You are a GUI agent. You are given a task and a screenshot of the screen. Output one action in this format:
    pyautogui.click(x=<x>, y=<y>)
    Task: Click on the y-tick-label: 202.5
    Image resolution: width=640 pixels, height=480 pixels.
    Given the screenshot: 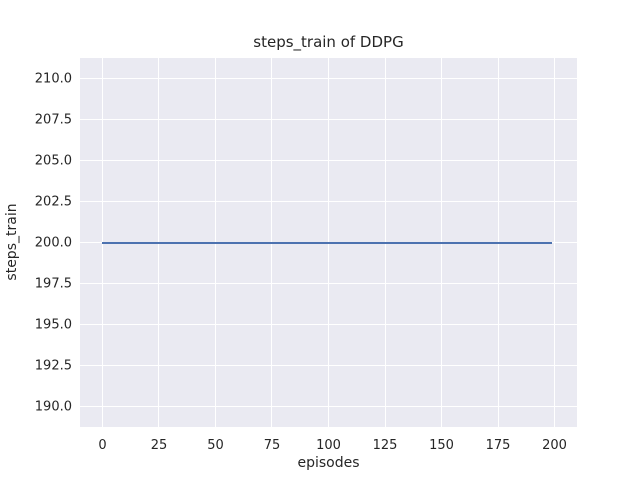 What is the action you would take?
    pyautogui.click(x=53, y=201)
    